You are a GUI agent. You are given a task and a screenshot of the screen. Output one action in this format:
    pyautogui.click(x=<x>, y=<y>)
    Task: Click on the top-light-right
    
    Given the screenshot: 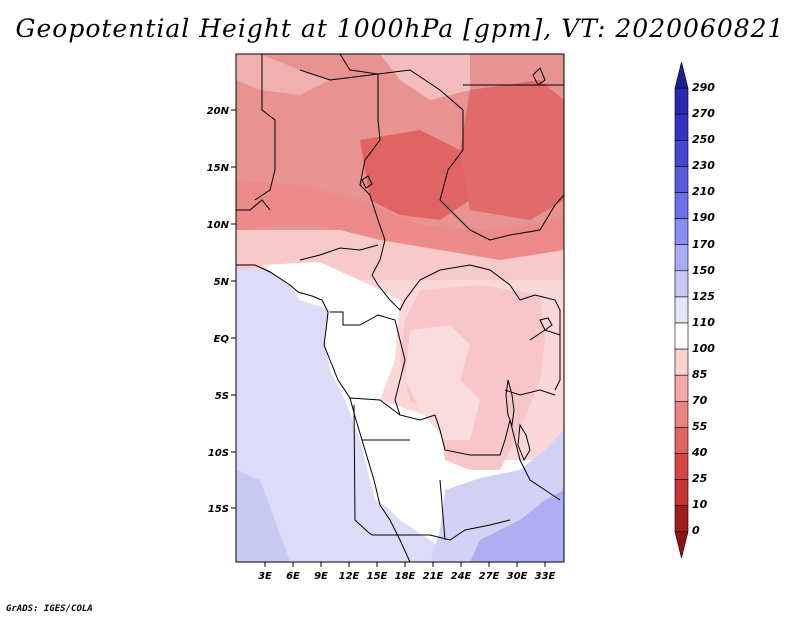 What is the action you would take?
    pyautogui.click(x=425, y=77)
    